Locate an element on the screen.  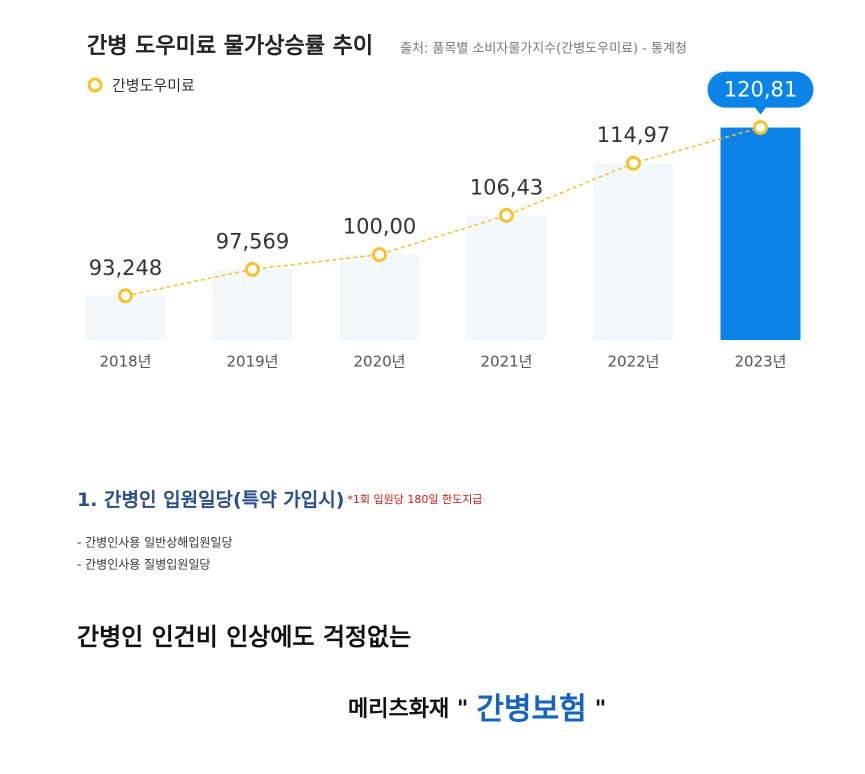
tagline-prefix: 메리츠화재 " is located at coordinates (408, 709).